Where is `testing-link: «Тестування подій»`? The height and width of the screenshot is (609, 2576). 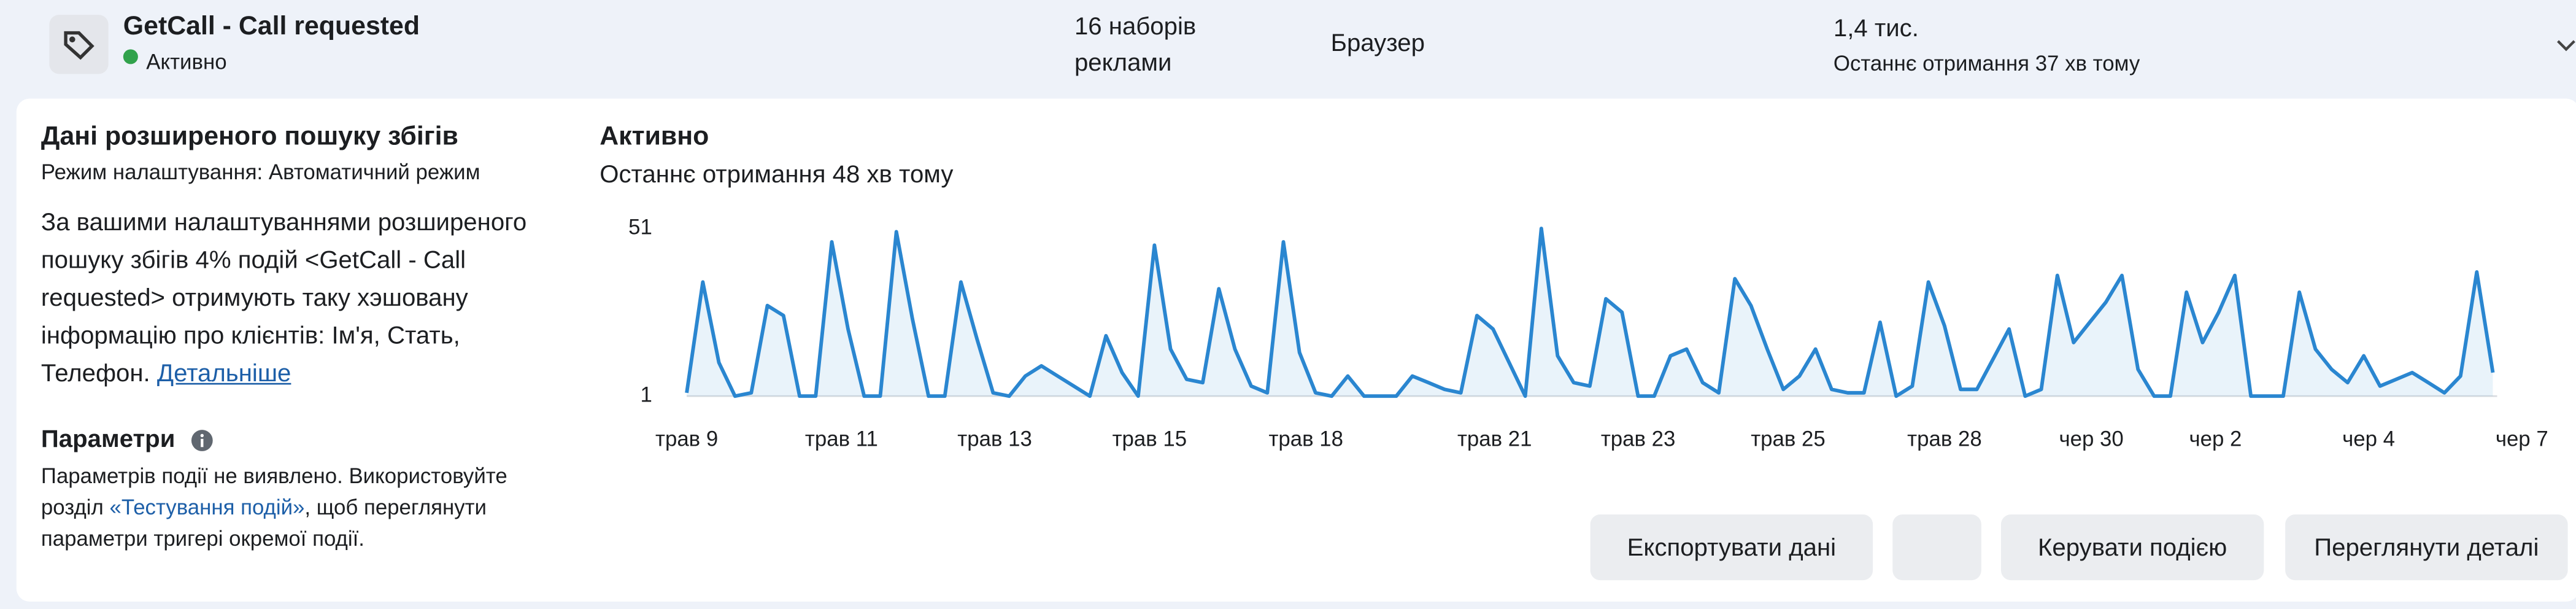 testing-link: «Тестування подій» is located at coordinates (207, 507).